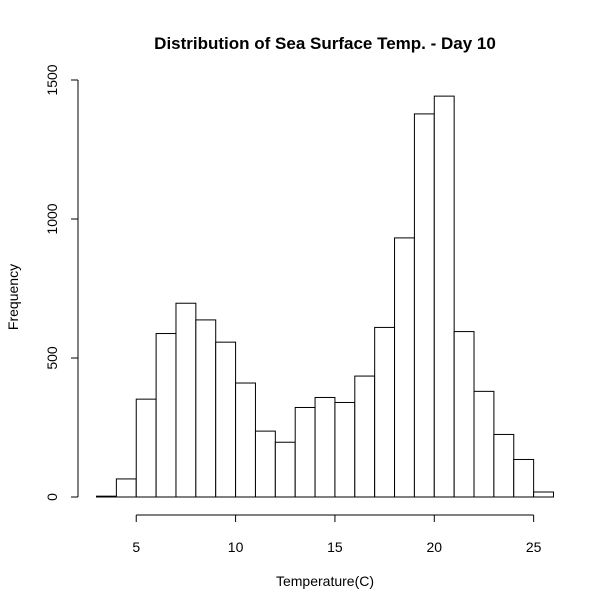 The height and width of the screenshot is (612, 612). What do you see at coordinates (335, 547) in the screenshot?
I see `x-tick-label: 15` at bounding box center [335, 547].